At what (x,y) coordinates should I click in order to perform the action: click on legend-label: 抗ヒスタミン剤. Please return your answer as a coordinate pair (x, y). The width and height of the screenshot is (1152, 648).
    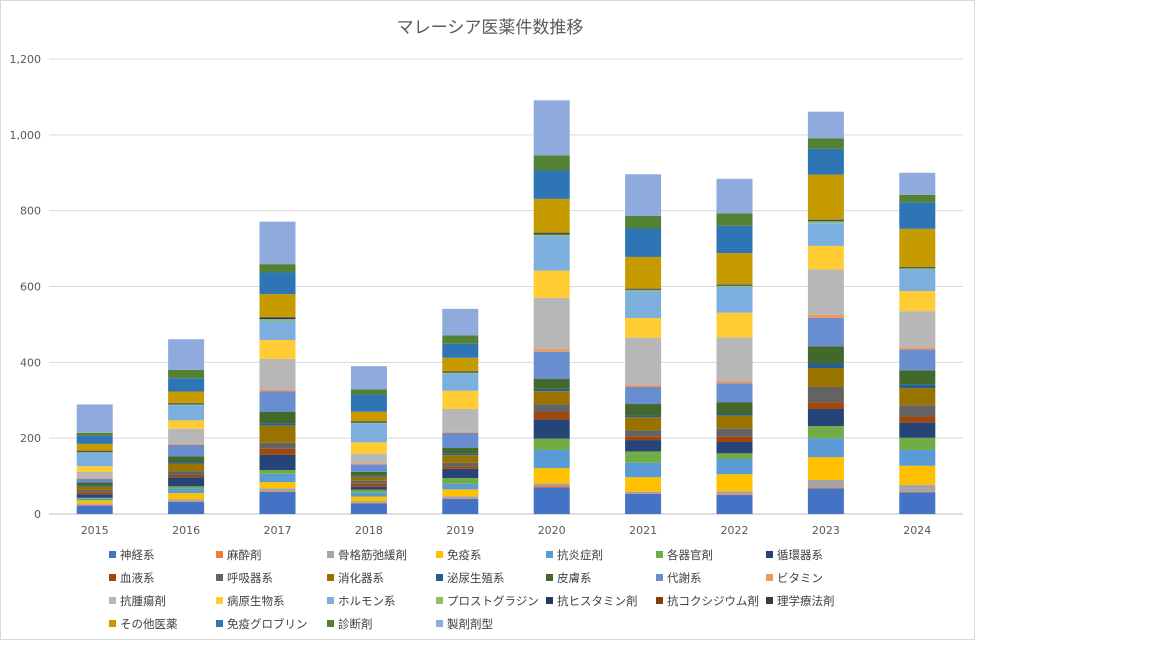
    Looking at the image, I should click on (597, 601).